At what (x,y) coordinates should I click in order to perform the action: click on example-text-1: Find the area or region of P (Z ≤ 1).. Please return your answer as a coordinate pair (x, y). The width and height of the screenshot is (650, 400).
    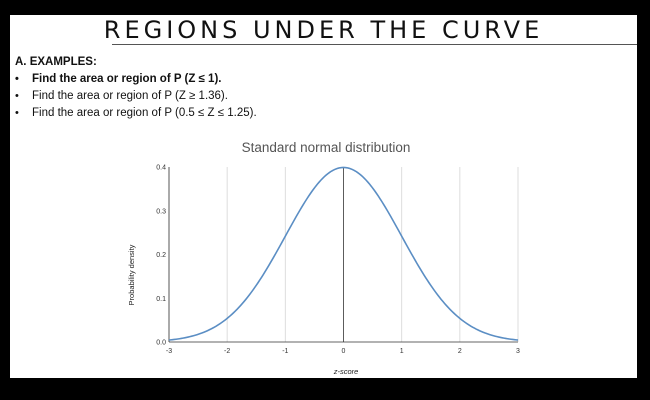
    Looking at the image, I should click on (127, 79).